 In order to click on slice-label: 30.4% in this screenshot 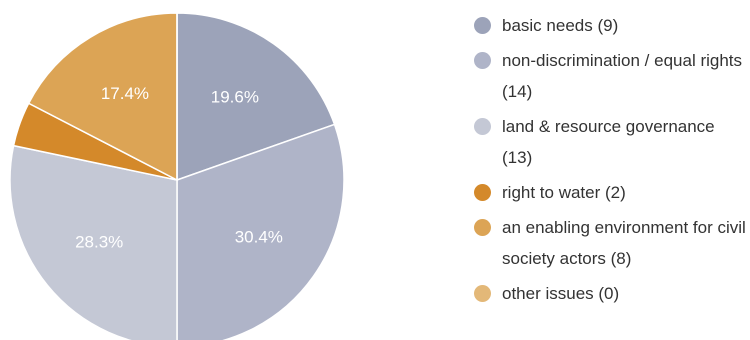, I will do `click(259, 236)`.